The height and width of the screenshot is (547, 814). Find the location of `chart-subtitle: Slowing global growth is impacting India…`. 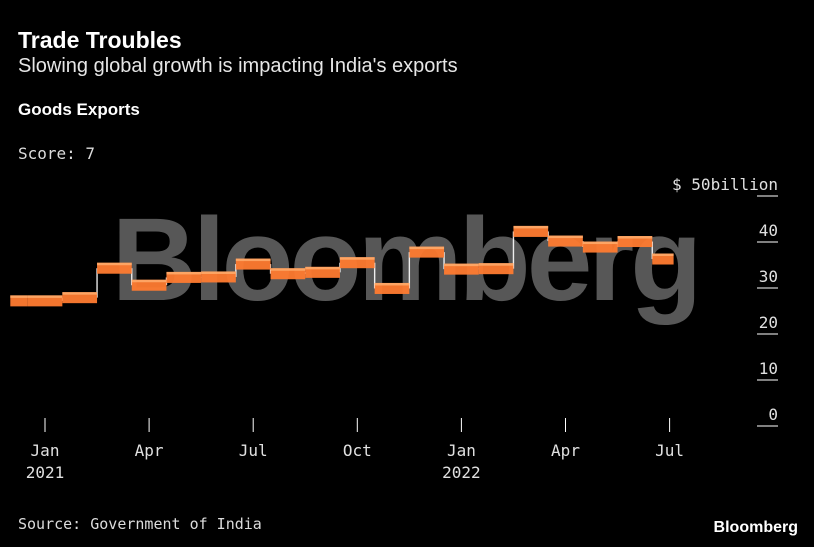

chart-subtitle: Slowing global growth is impacting India… is located at coordinates (238, 66).